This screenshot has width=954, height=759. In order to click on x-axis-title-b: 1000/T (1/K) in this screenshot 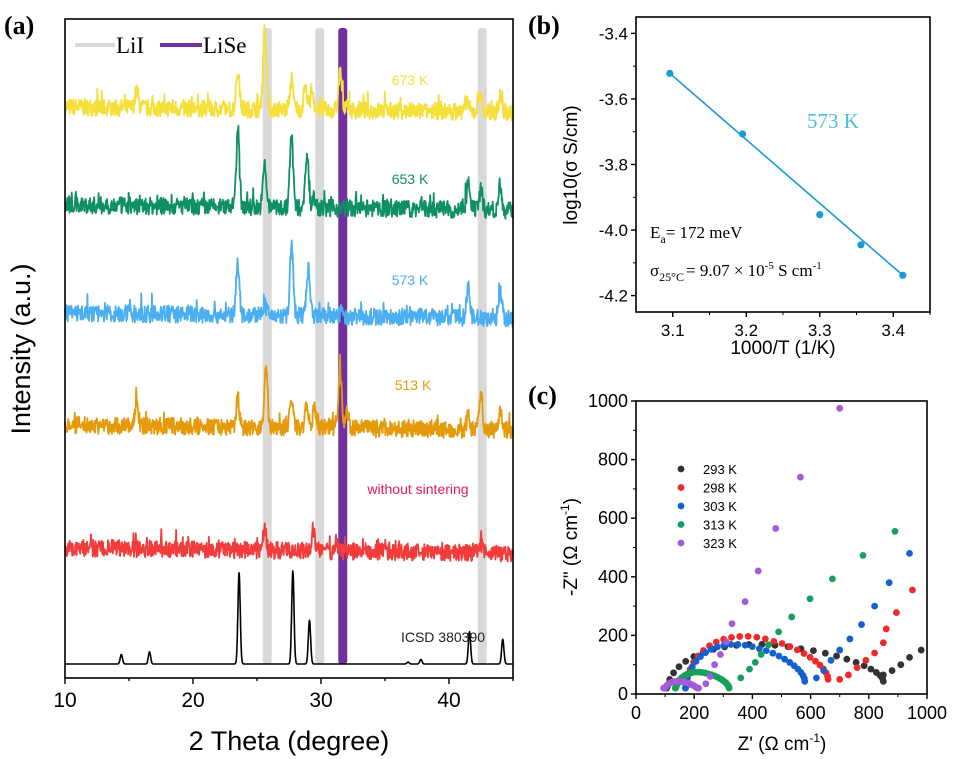, I will do `click(782, 348)`.